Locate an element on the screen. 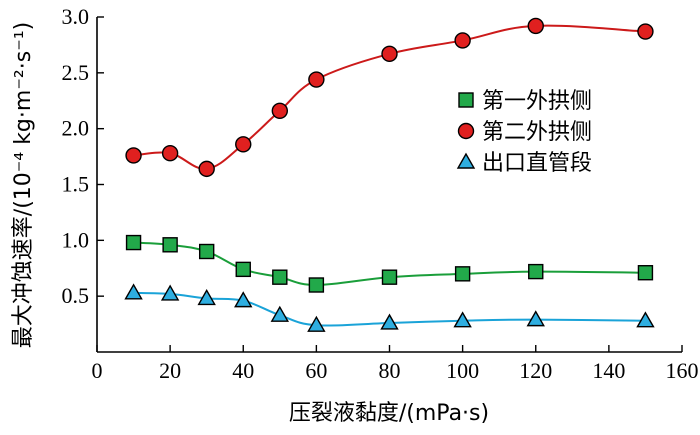 Image resolution: width=700 pixels, height=435 pixels. x-tick-label: 80 is located at coordinates (390, 370).